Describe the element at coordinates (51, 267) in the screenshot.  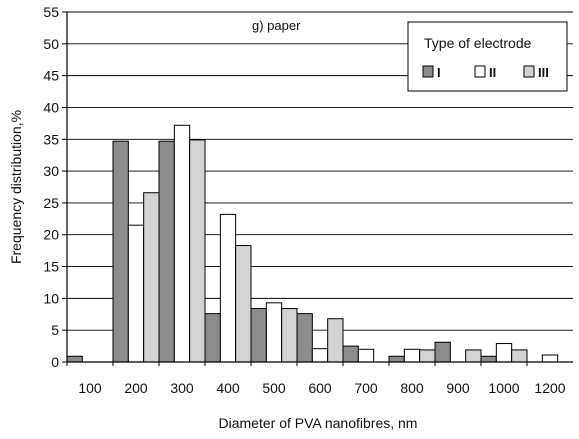
I see `y-tick-label: 15` at that location.